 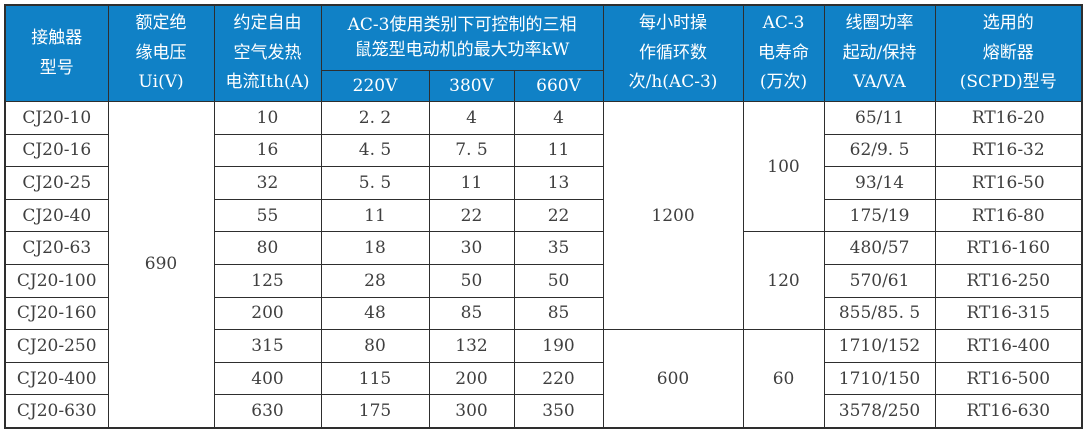 What do you see at coordinates (267, 53) in the screenshot?
I see `col-header-ith: 约定自由 空气发热 电流Ith(A)` at bounding box center [267, 53].